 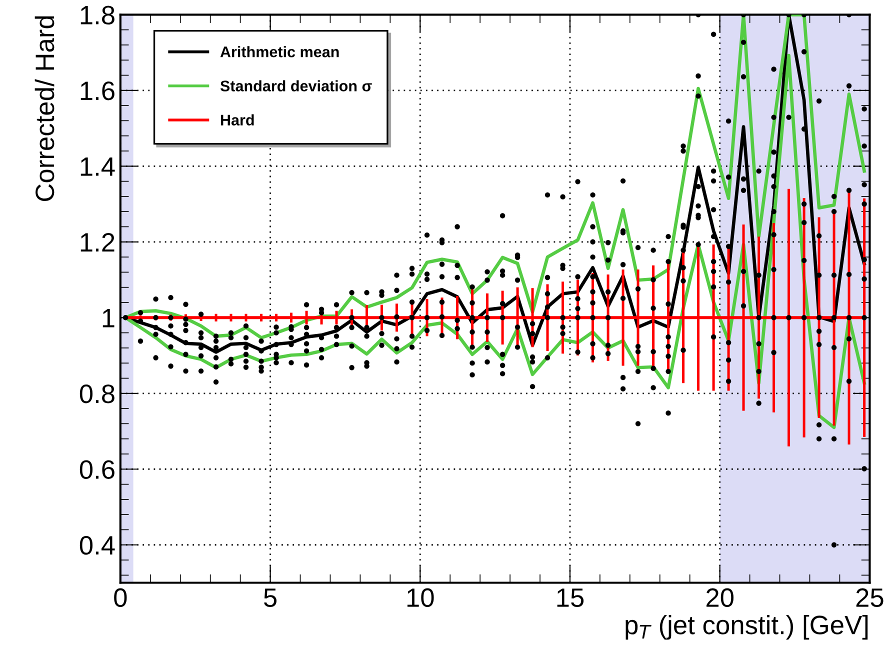 What do you see at coordinates (279, 52) in the screenshot?
I see `legend-label: Arithmetic mean` at bounding box center [279, 52].